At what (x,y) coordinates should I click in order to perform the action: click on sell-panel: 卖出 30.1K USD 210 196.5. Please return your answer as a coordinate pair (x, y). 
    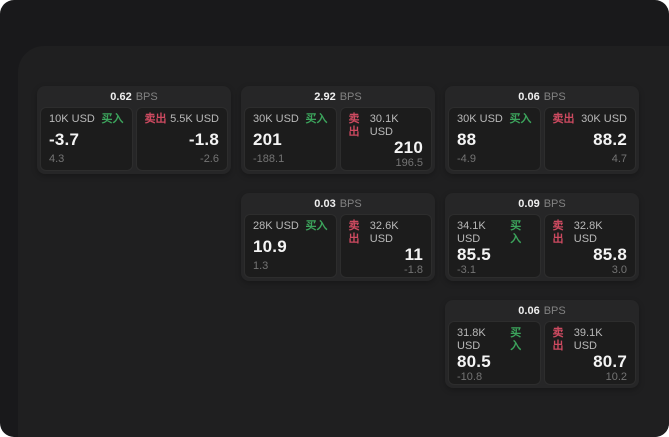
    Looking at the image, I should click on (385, 139).